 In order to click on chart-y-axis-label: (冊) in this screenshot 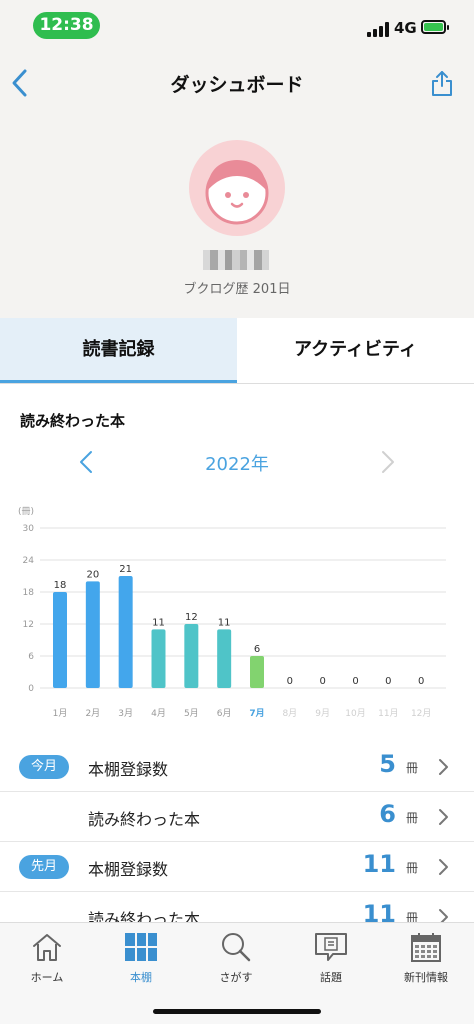, I will do `click(26, 511)`.